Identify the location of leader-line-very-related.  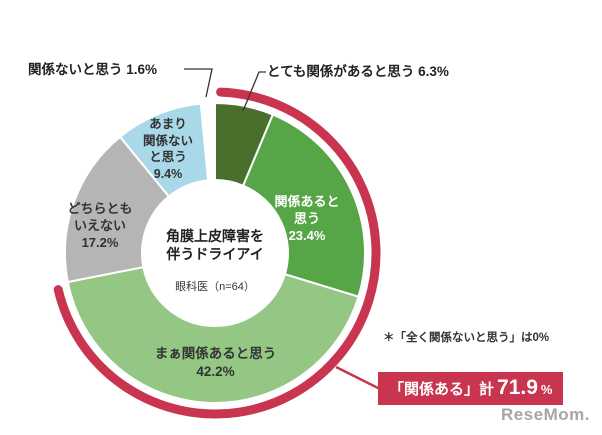
(254, 91).